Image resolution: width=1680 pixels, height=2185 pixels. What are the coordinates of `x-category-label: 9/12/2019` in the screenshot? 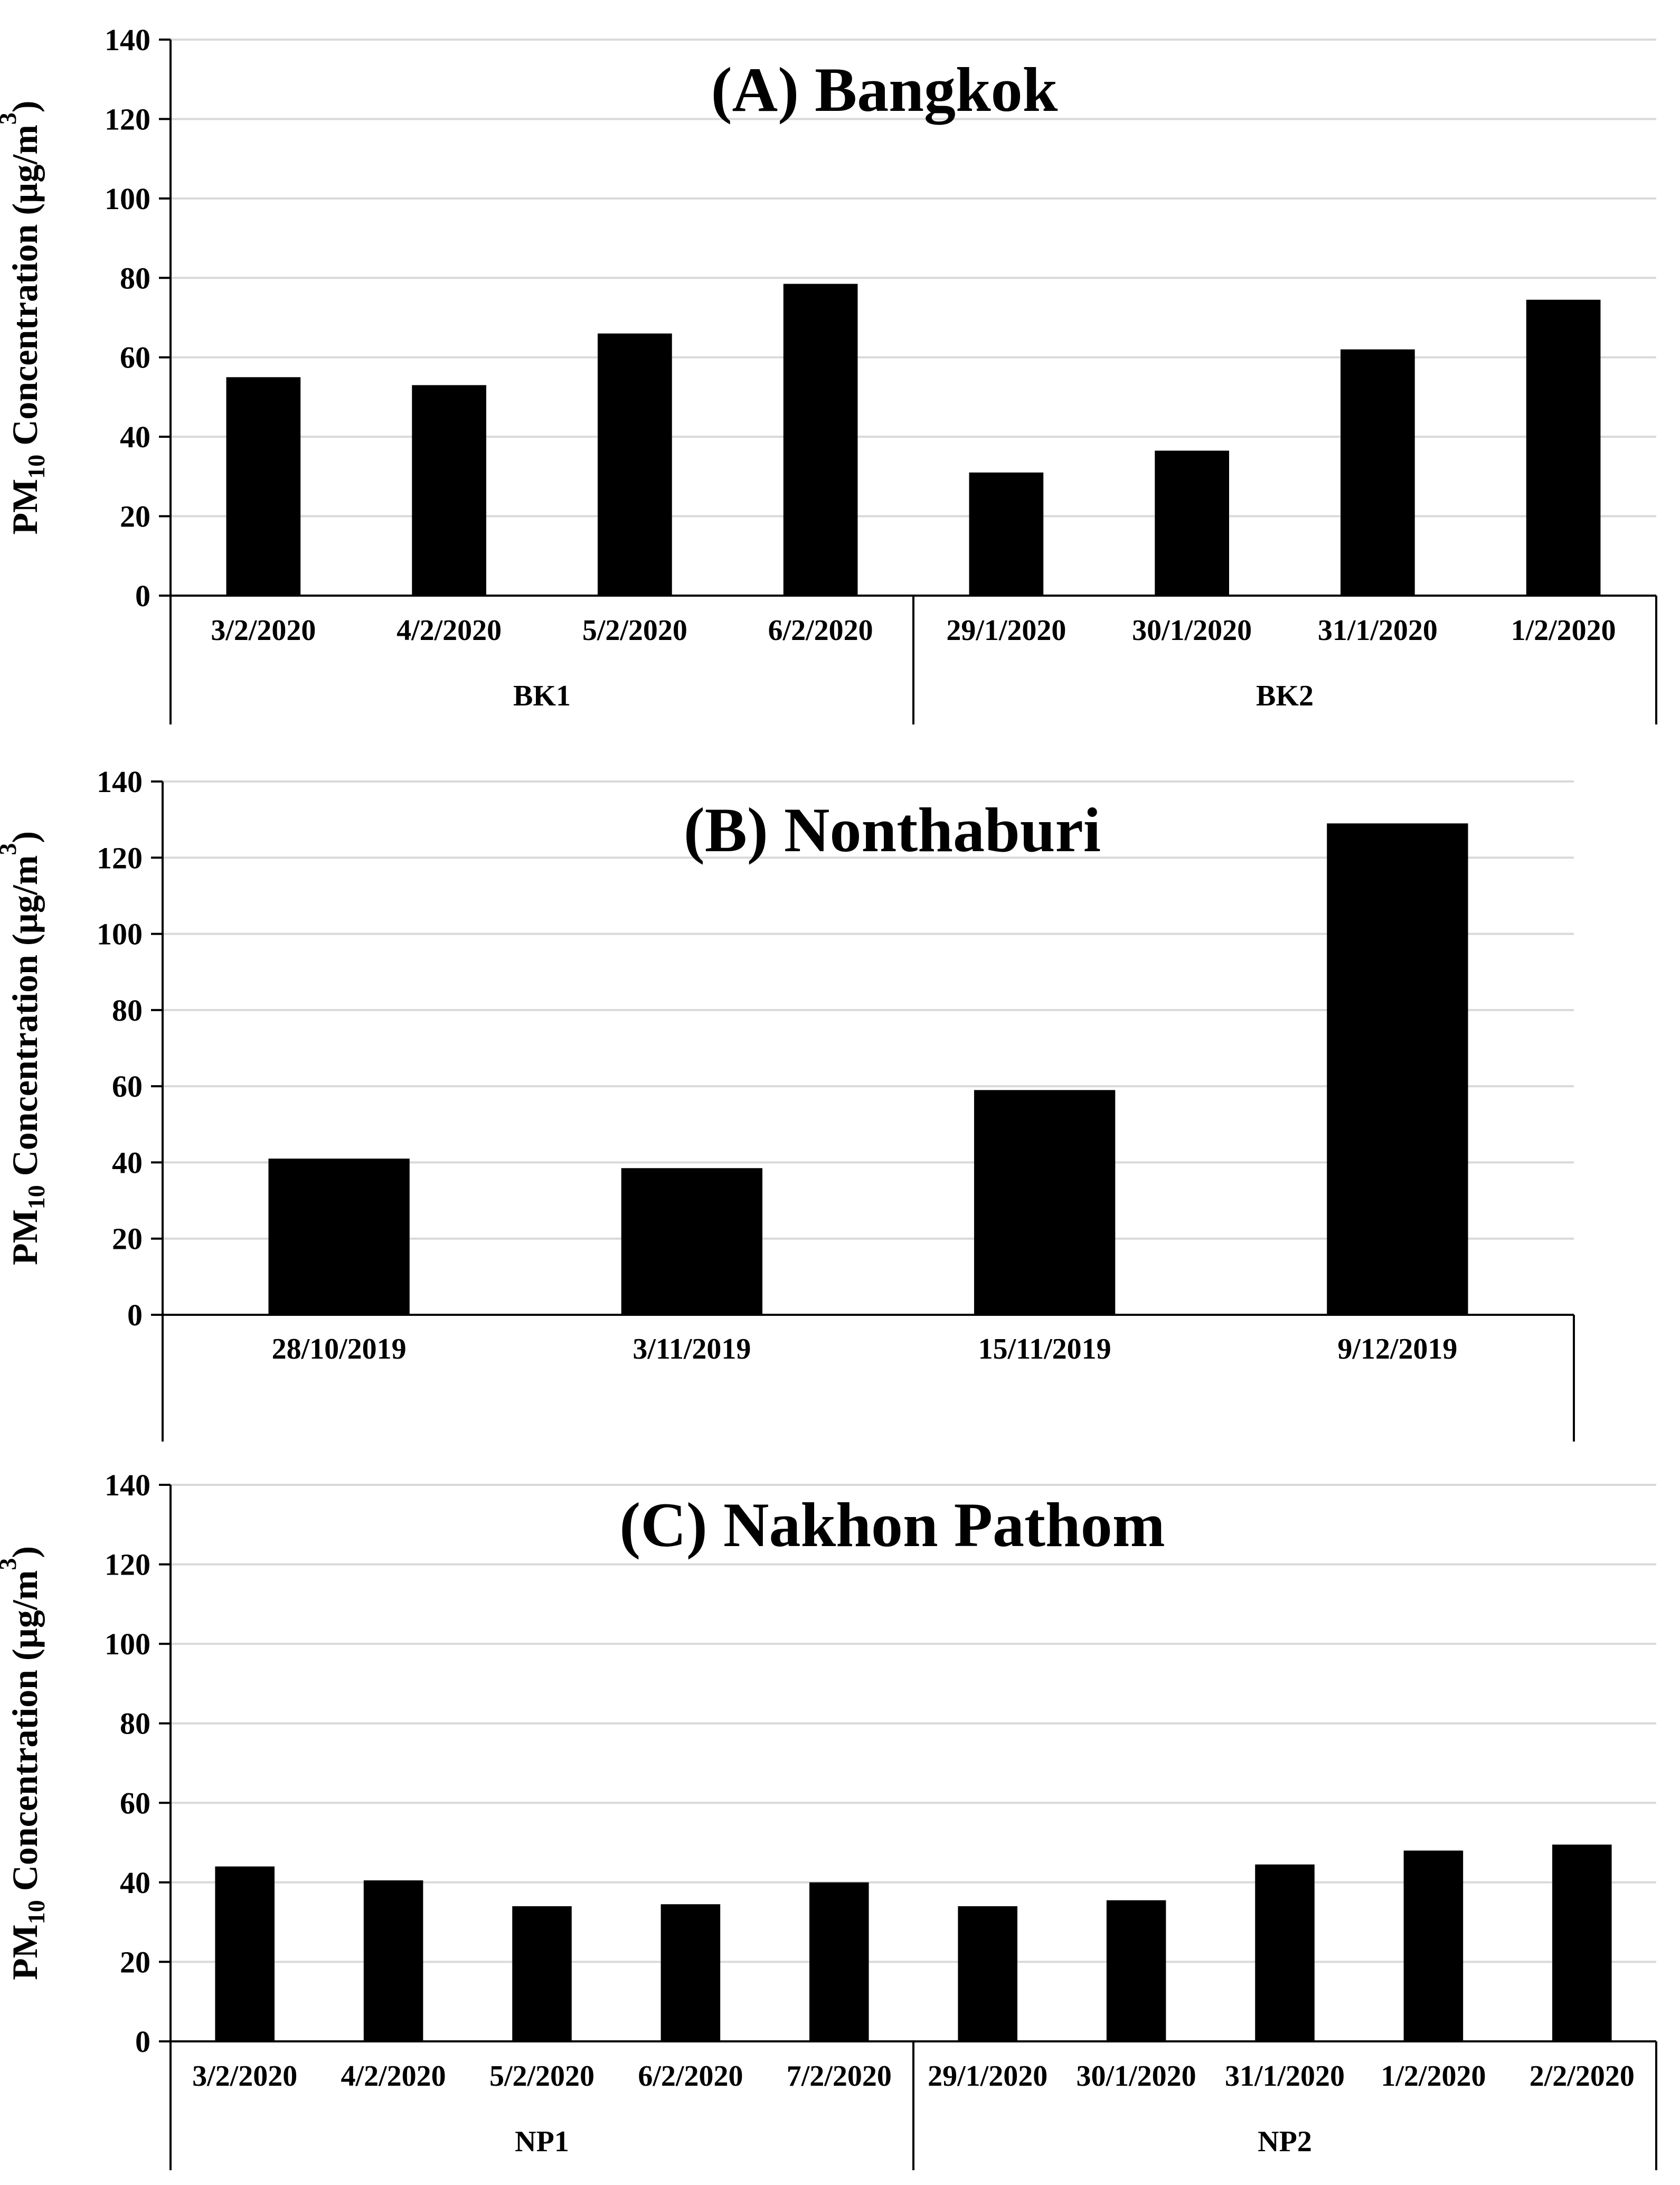 It's located at (1397, 1349).